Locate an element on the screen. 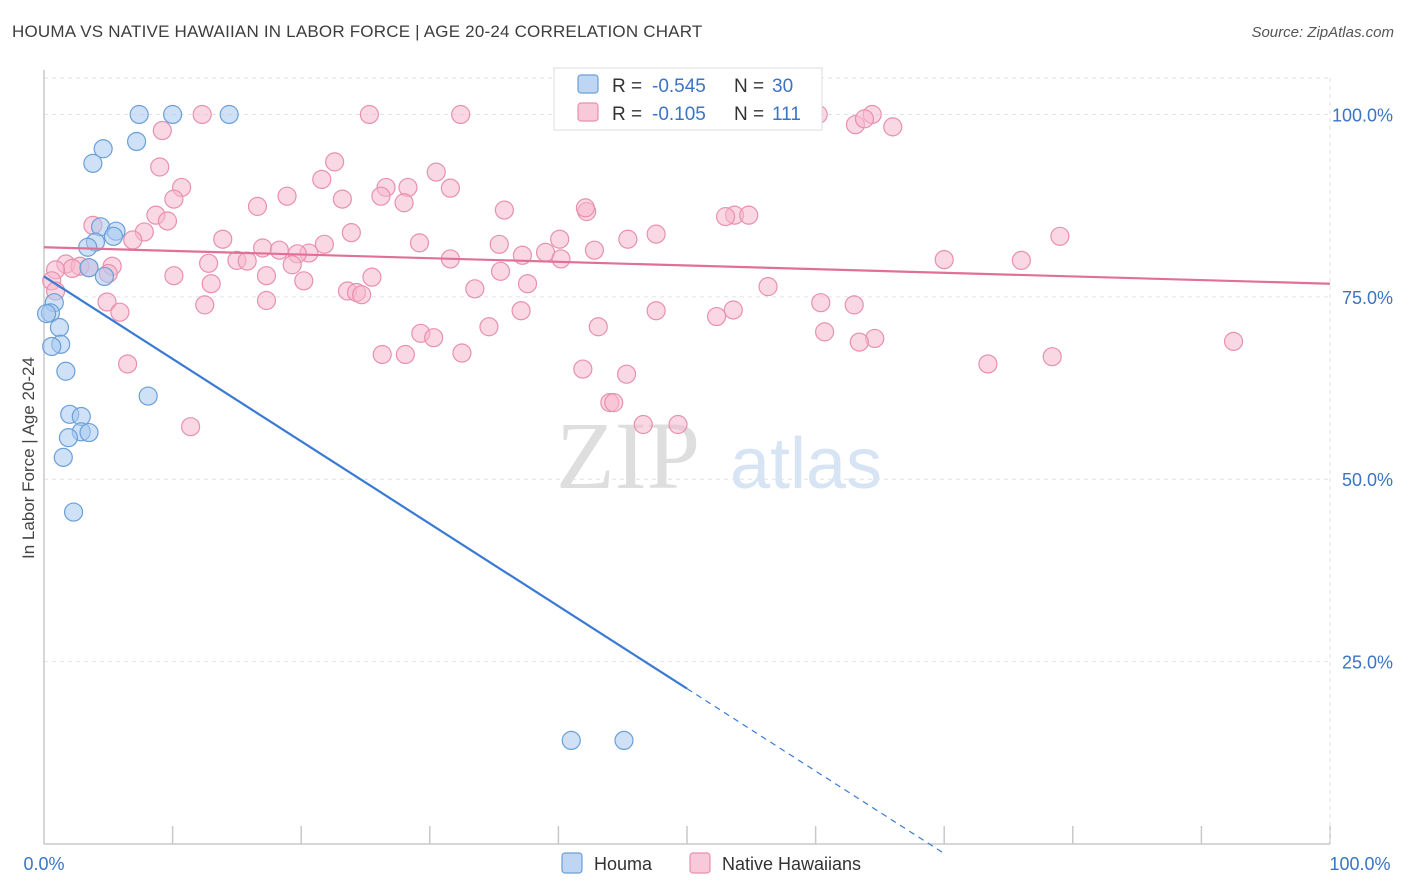 Image resolution: width=1406 pixels, height=892 pixels. legend: R = -0.545 N = 30 R = -0.105 N = 111 is located at coordinates (688, 99).